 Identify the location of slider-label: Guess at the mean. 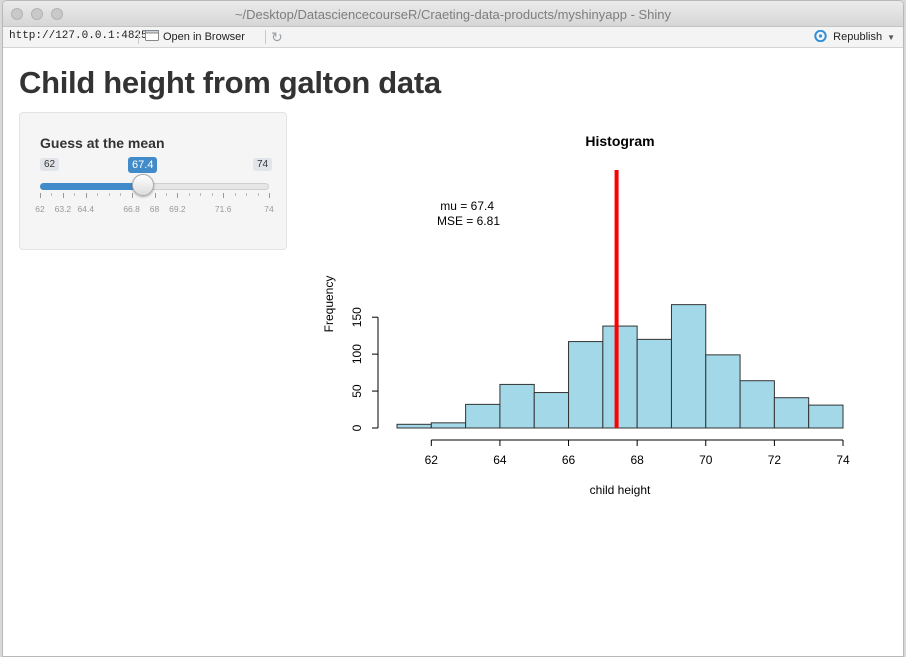
(102, 143).